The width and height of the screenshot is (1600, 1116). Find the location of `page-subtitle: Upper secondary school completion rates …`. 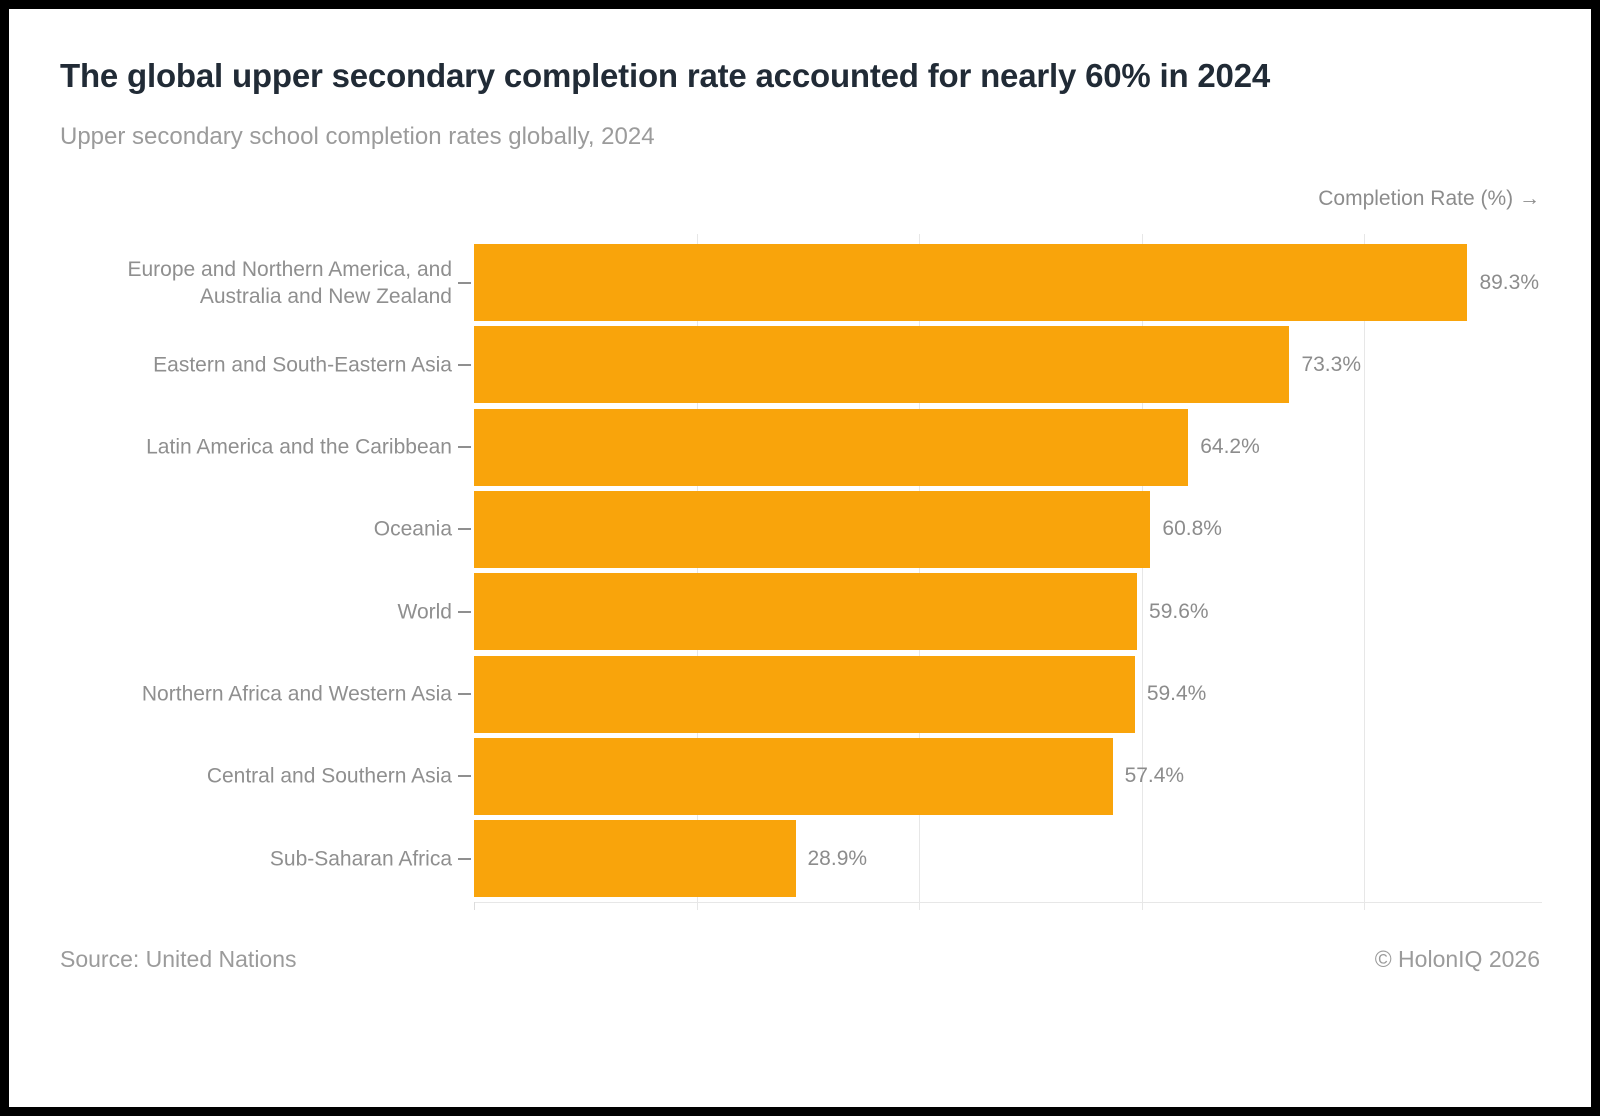

page-subtitle: Upper secondary school completion rates … is located at coordinates (357, 136).